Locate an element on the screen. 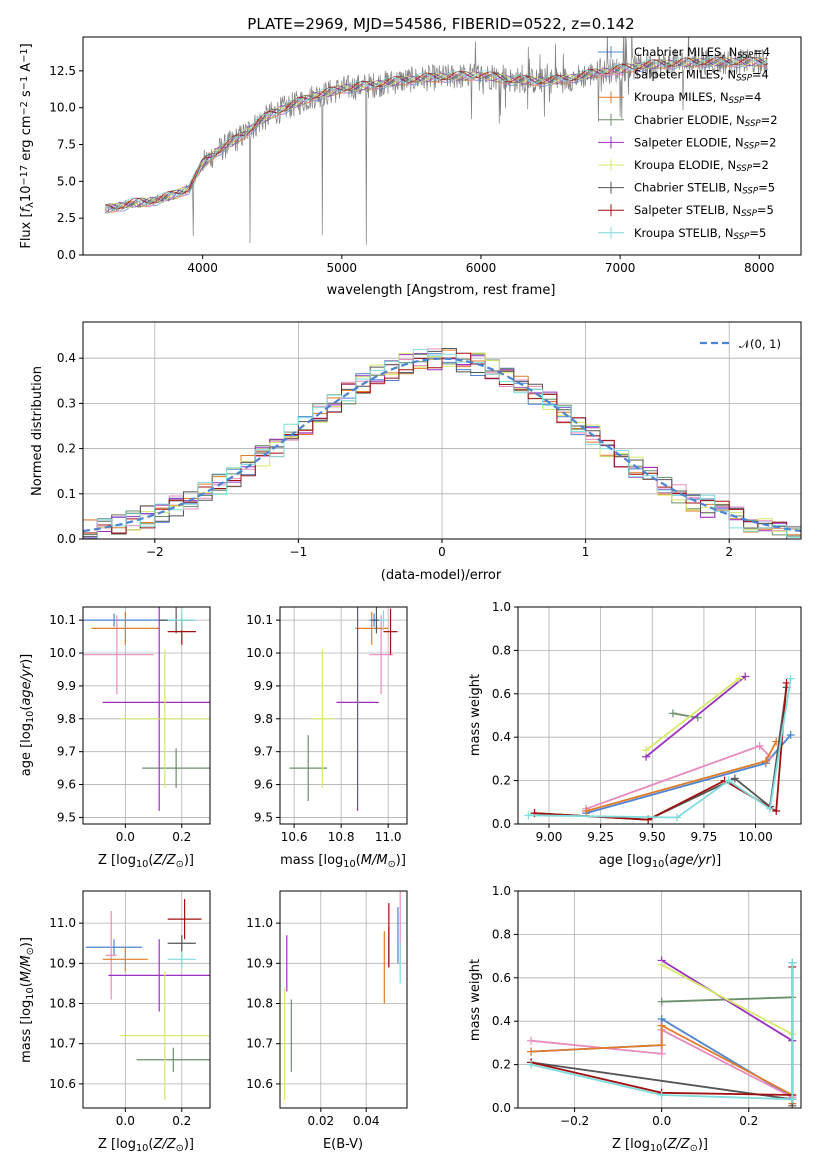 This screenshot has height=1170, width=819. mass-vs-ebv-frame is located at coordinates (343, 999).